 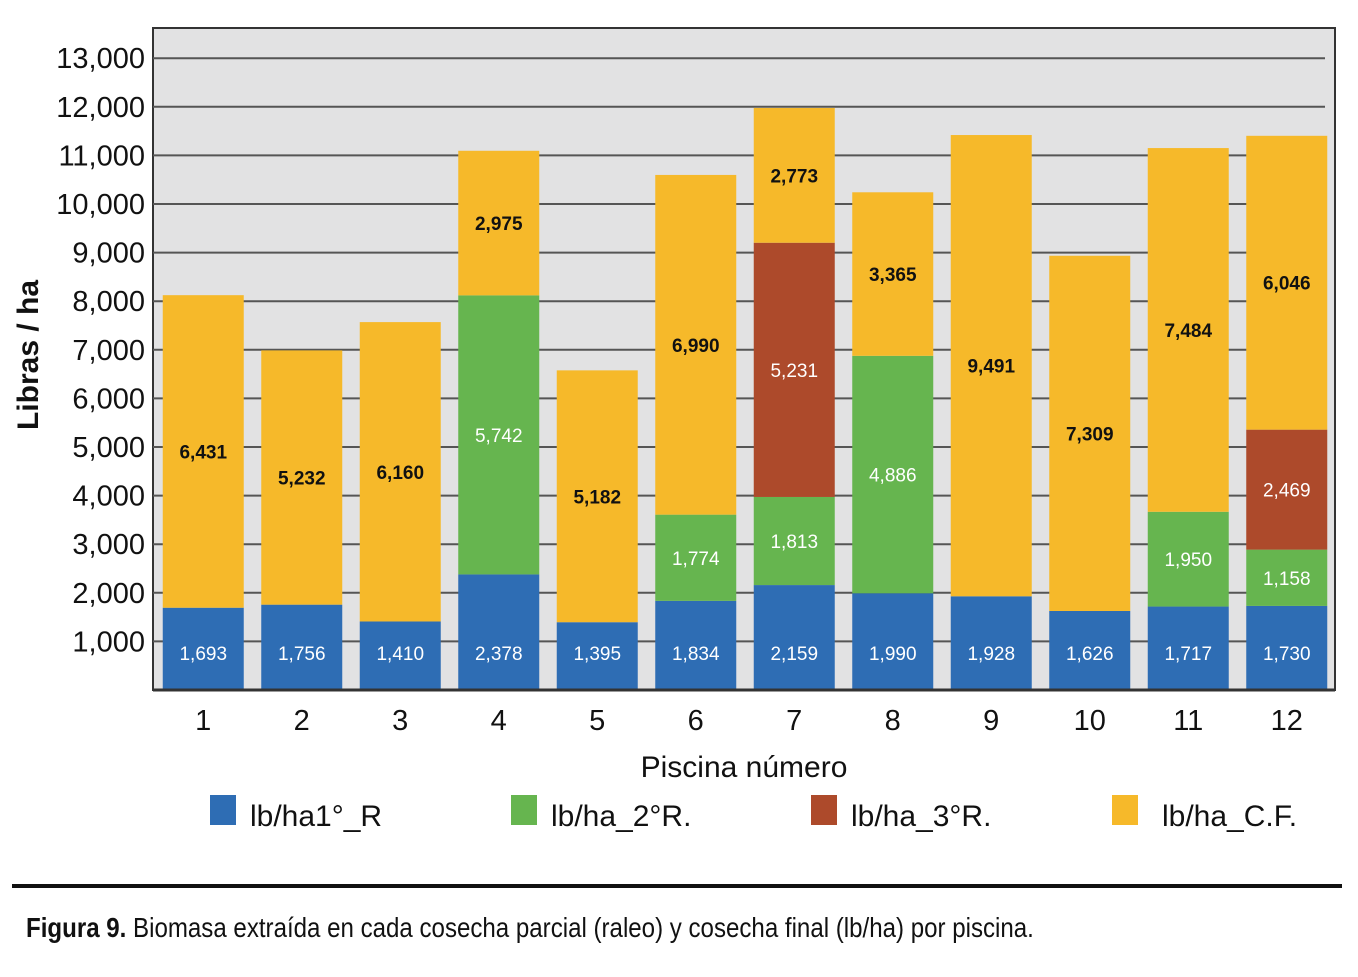 I want to click on legend-label: lb/ha_2°R., so click(x=621, y=816).